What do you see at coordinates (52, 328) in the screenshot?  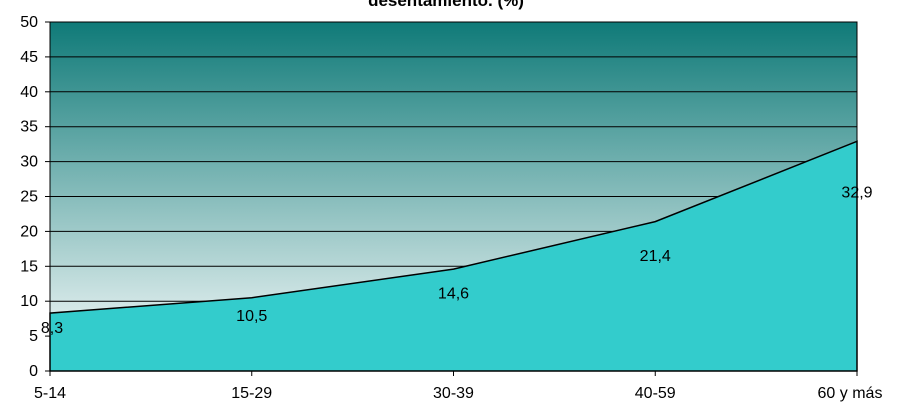 I see `data-label: 8,3` at bounding box center [52, 328].